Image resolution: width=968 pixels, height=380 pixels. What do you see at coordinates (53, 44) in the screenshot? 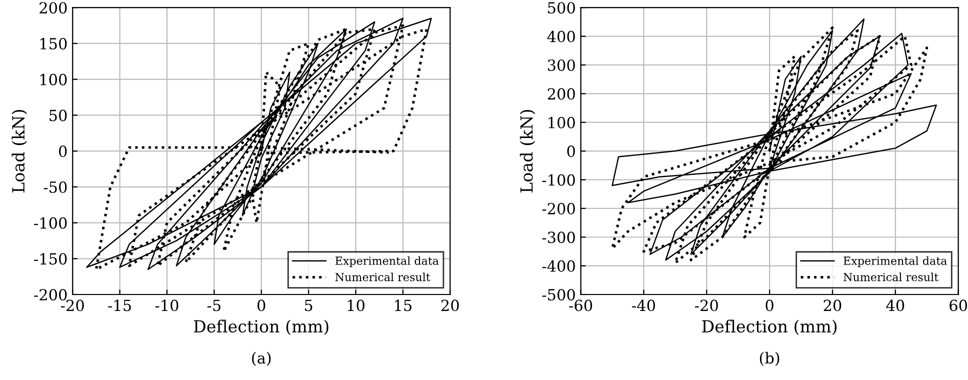
I see `y-tick-label: 150` at bounding box center [53, 44].